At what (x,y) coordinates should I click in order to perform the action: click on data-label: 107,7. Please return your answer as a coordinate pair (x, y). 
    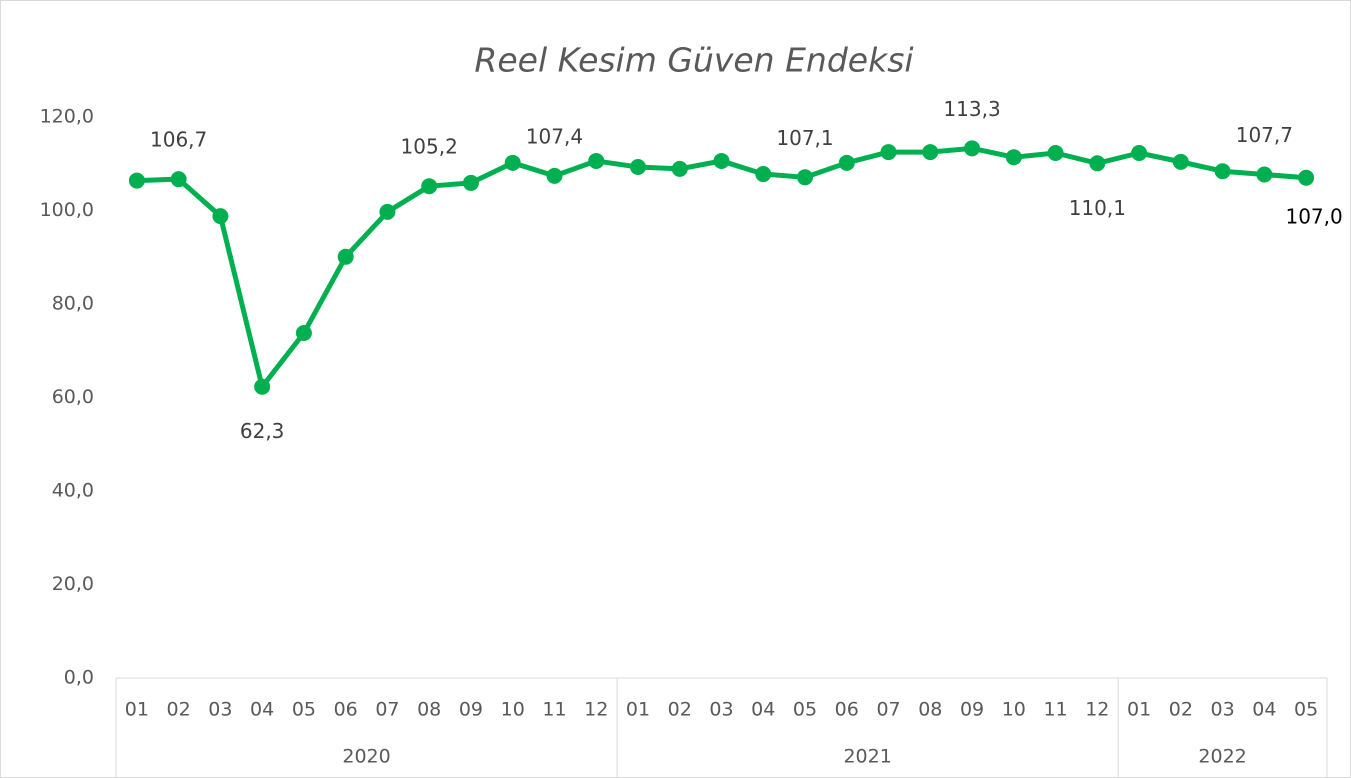
    Looking at the image, I should click on (1264, 135).